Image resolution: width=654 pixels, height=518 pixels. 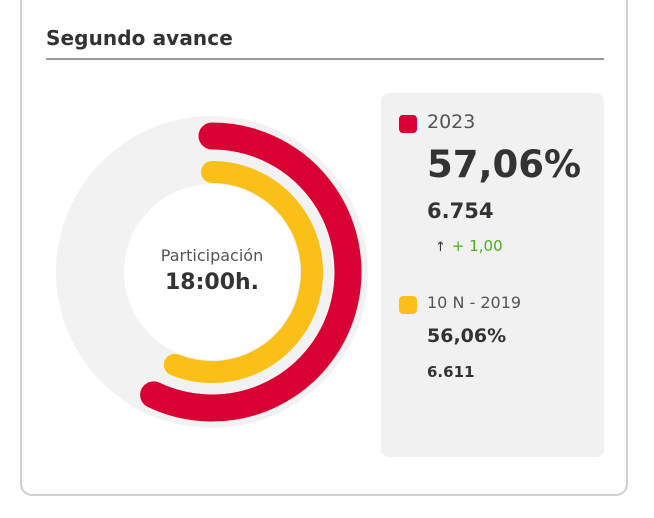 I want to click on difference-indicator: ↑ + 1,00, so click(x=469, y=246).